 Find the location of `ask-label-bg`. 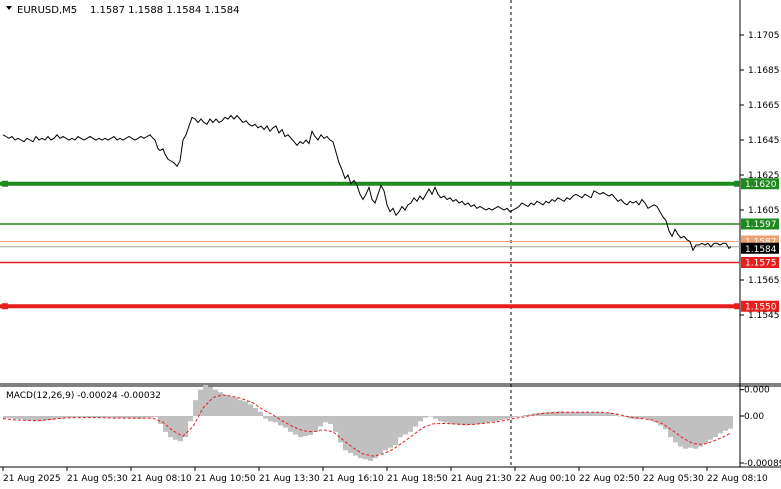

ask-label-bg is located at coordinates (760, 241).